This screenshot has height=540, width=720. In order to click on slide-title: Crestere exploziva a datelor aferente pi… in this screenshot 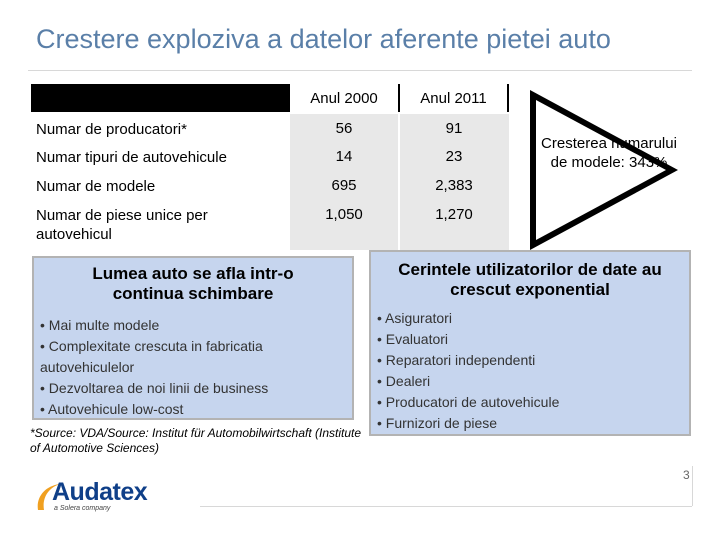, I will do `click(323, 39)`.